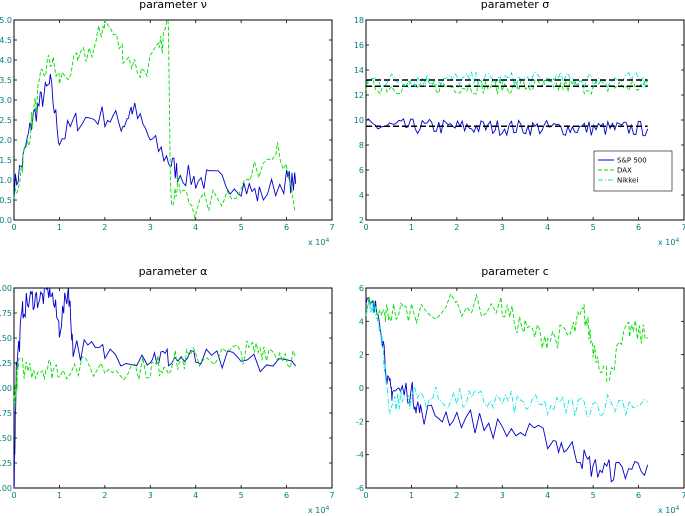  I want to click on y-tick-label: 10, so click(359, 120).